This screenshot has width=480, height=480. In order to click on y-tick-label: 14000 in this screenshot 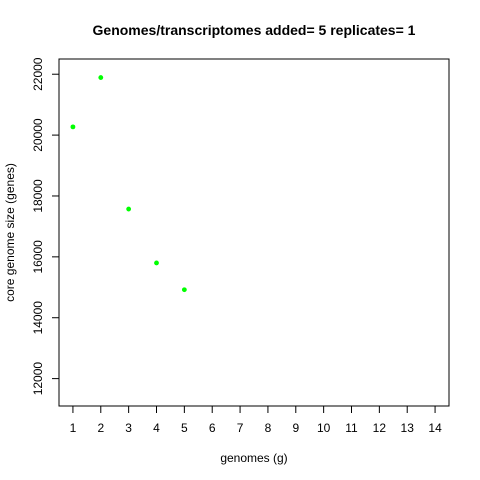, I will do `click(38, 318)`.